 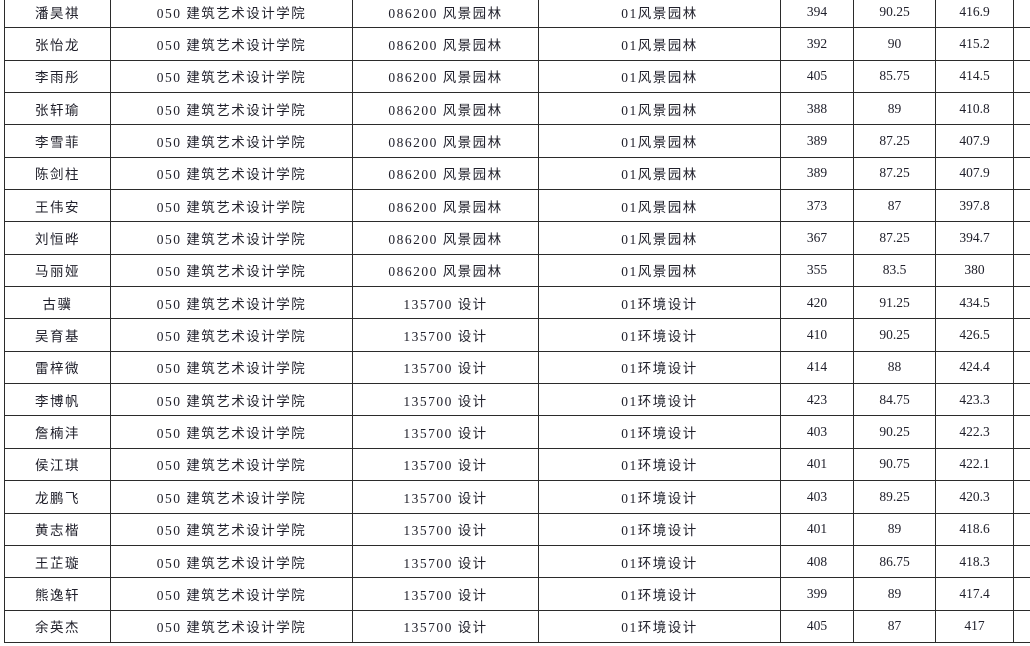 I want to click on cell-total-score: 397.8, so click(x=975, y=206).